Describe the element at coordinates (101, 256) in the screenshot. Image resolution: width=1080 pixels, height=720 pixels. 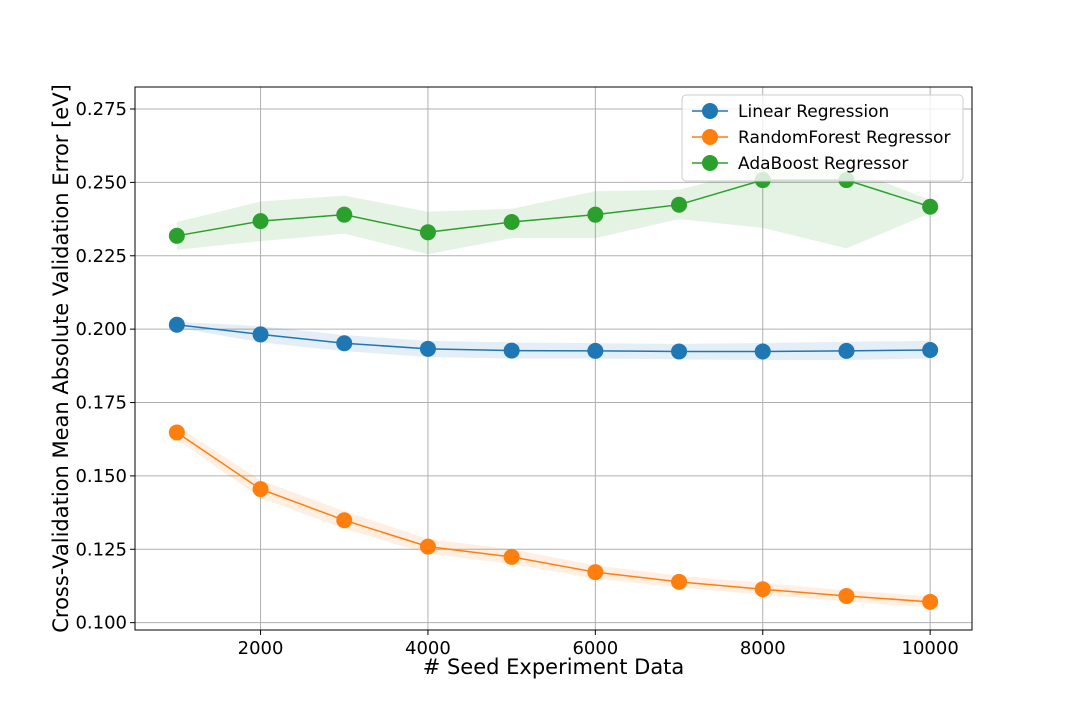
I see `y-tick-label: 0.225` at that location.